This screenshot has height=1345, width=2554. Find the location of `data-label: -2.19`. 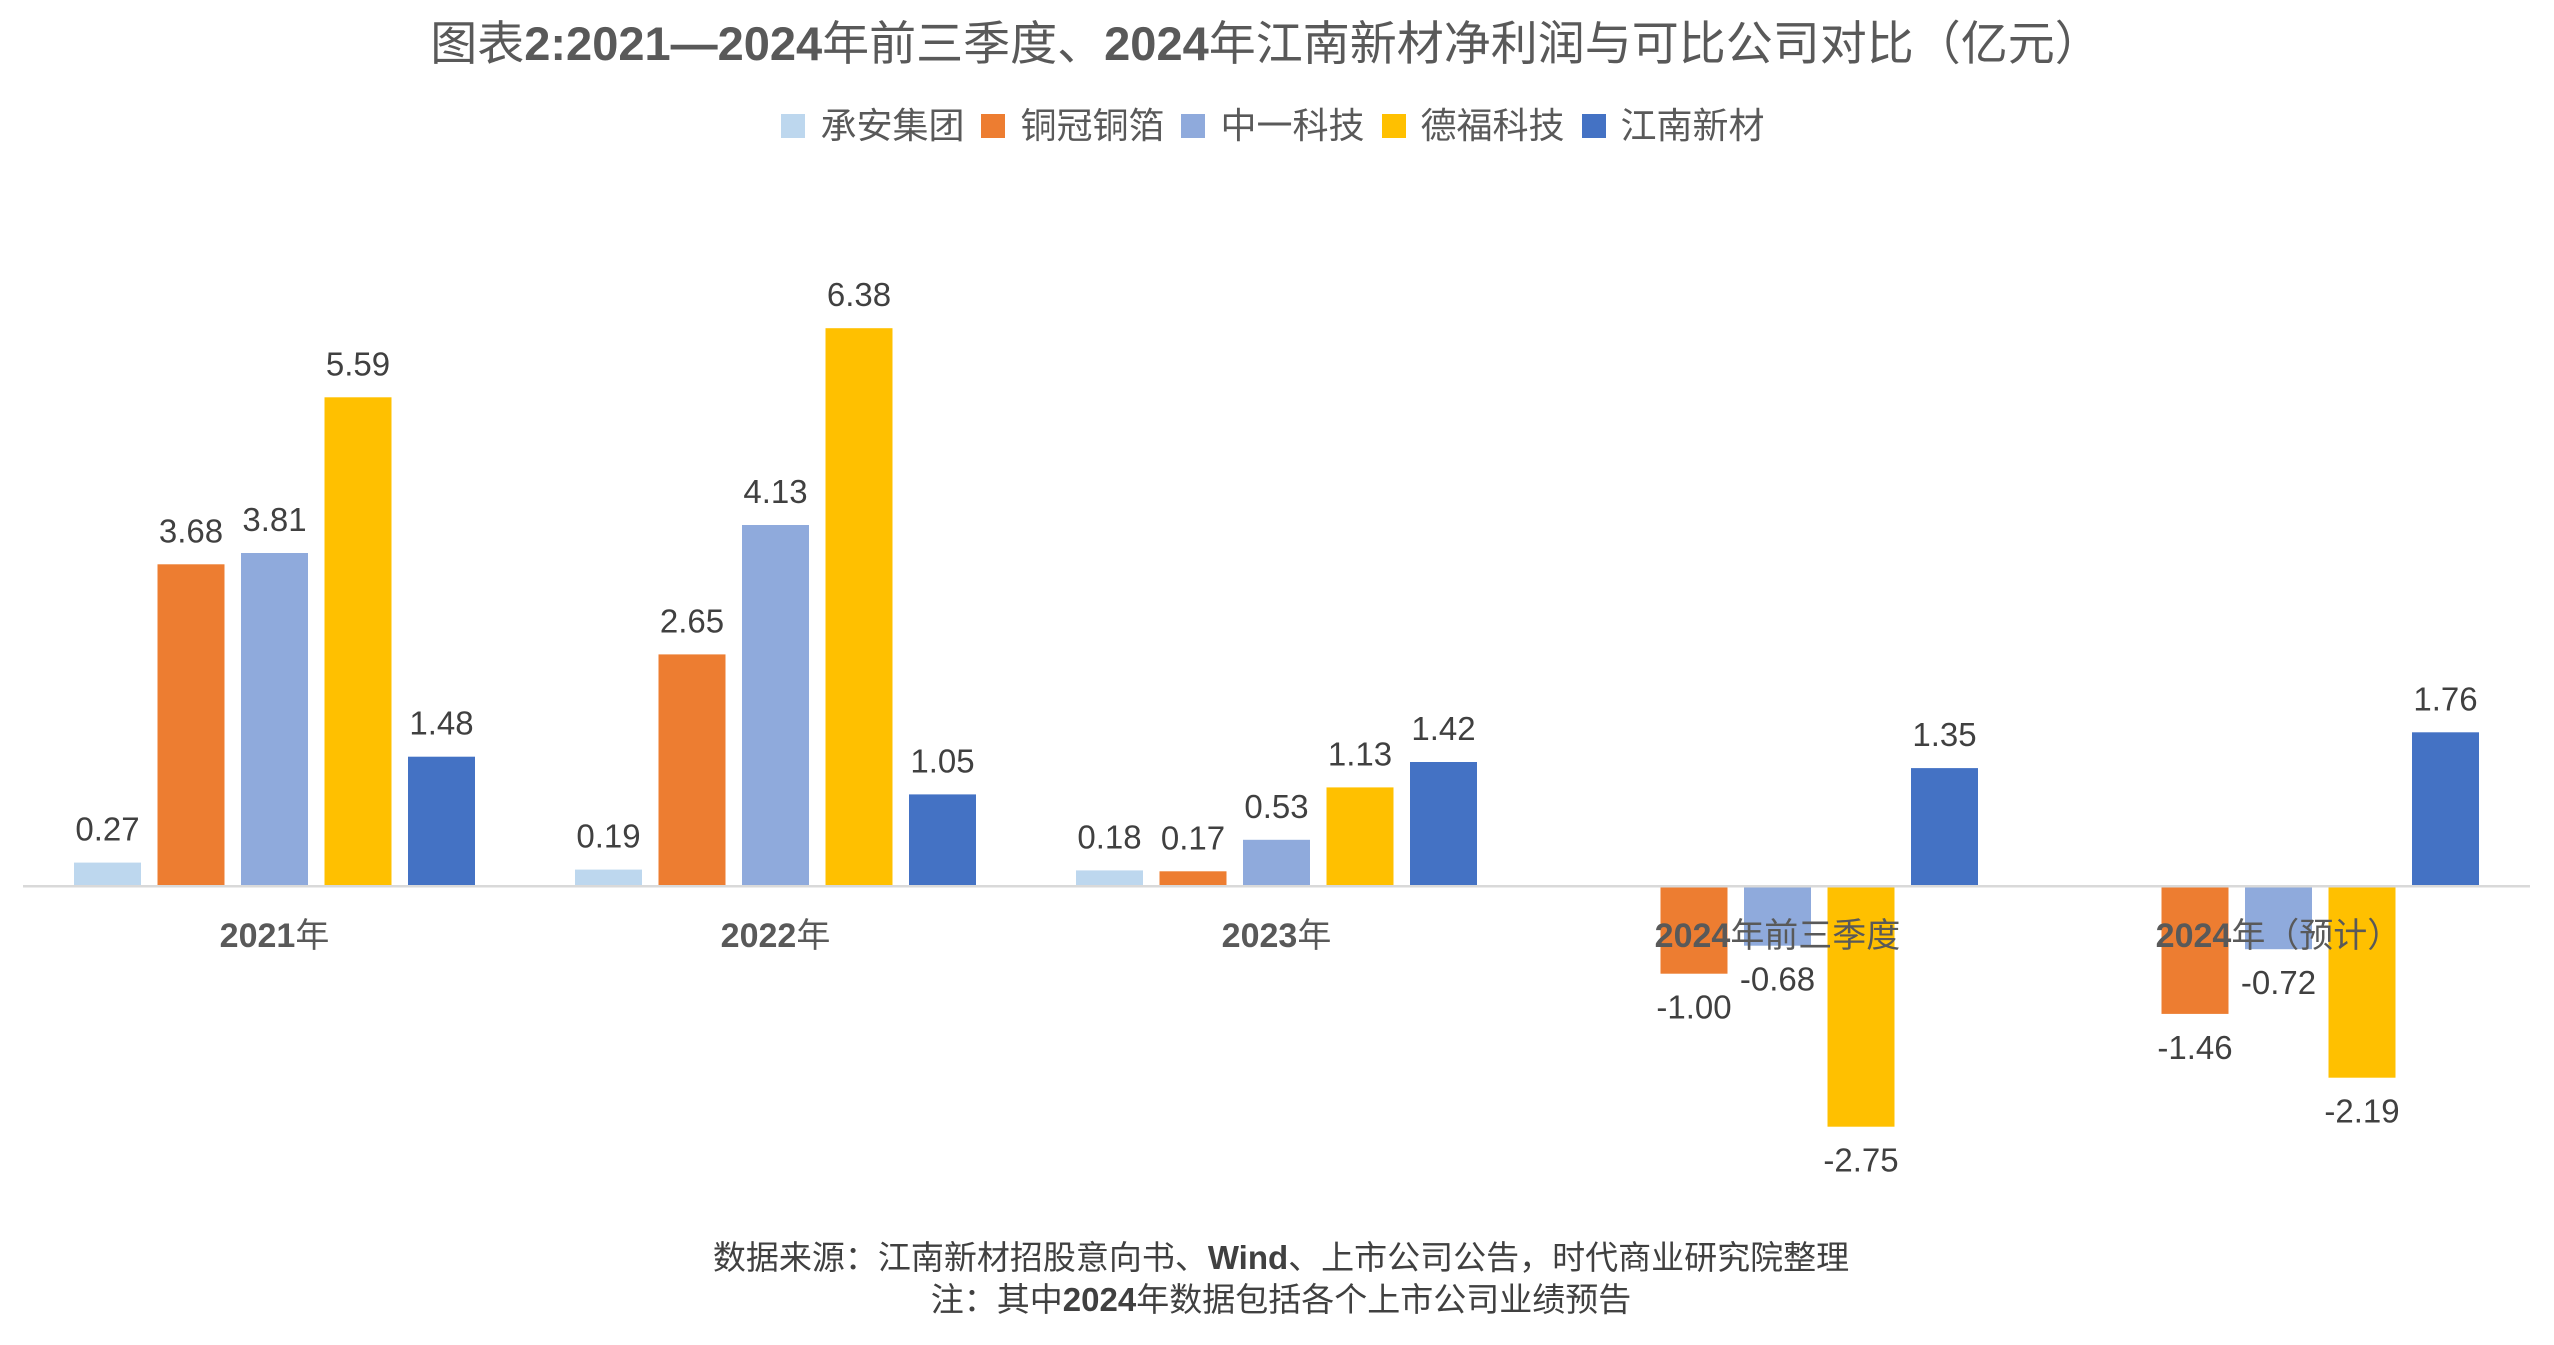

data-label: -2.19 is located at coordinates (2361, 1111).